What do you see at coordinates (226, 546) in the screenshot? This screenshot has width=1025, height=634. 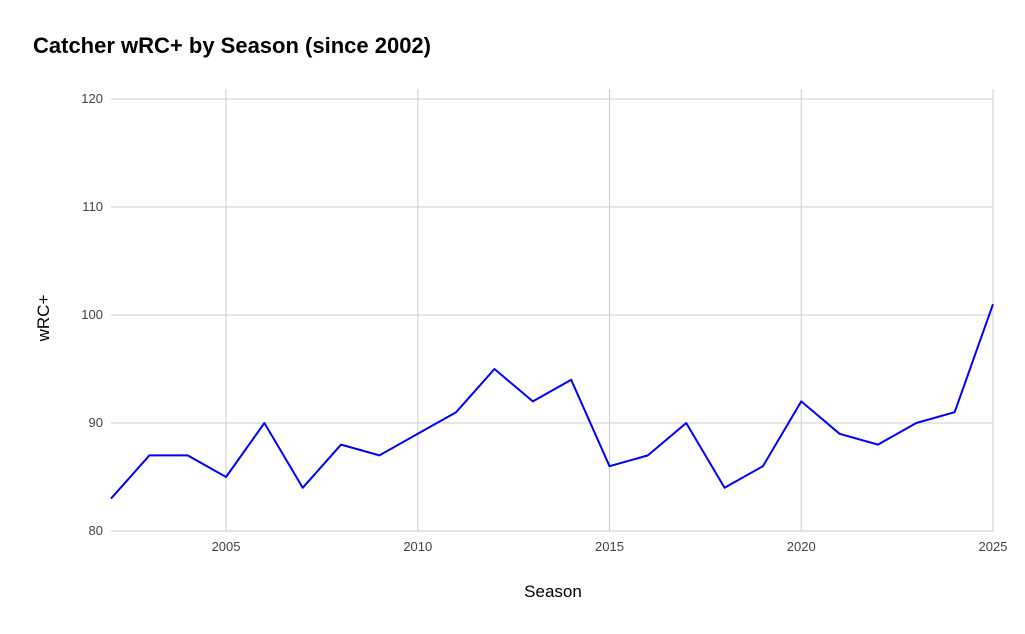 I see `x-tick-label: 2005` at bounding box center [226, 546].